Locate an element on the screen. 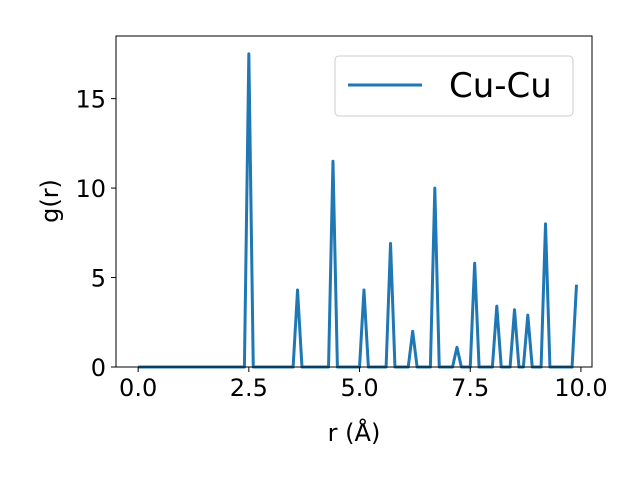 The image size is (640, 480). y-axis: 0 5 10 15 is located at coordinates (95, 234).